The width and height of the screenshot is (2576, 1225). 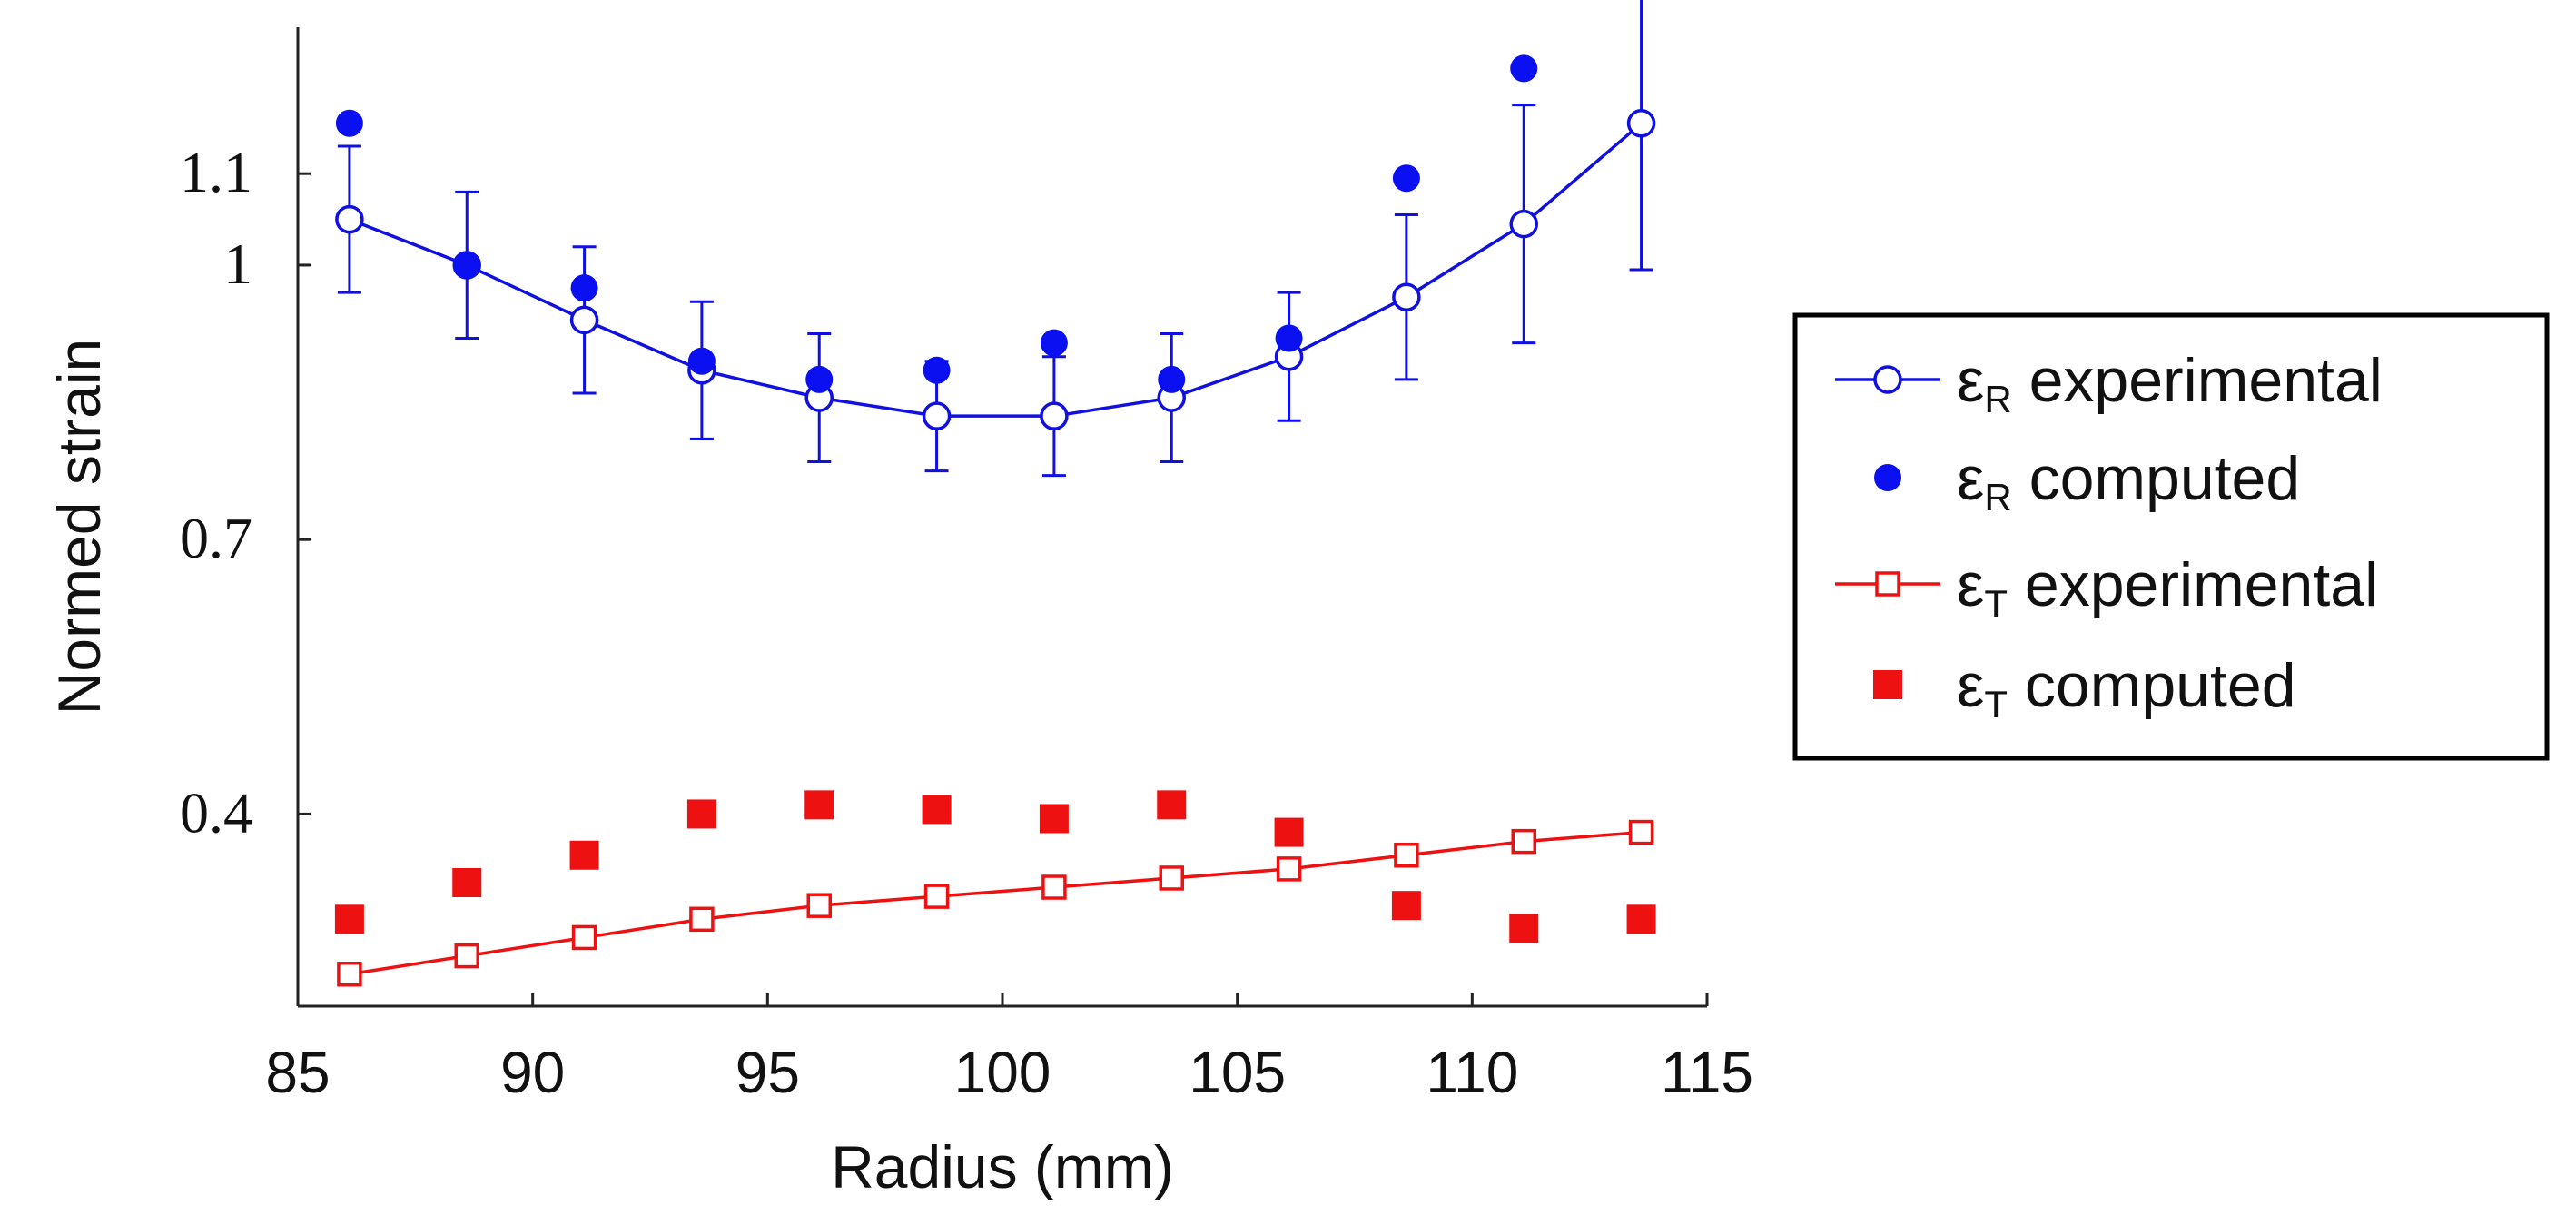 I want to click on x-tick-label: 100, so click(x=1002, y=1072).